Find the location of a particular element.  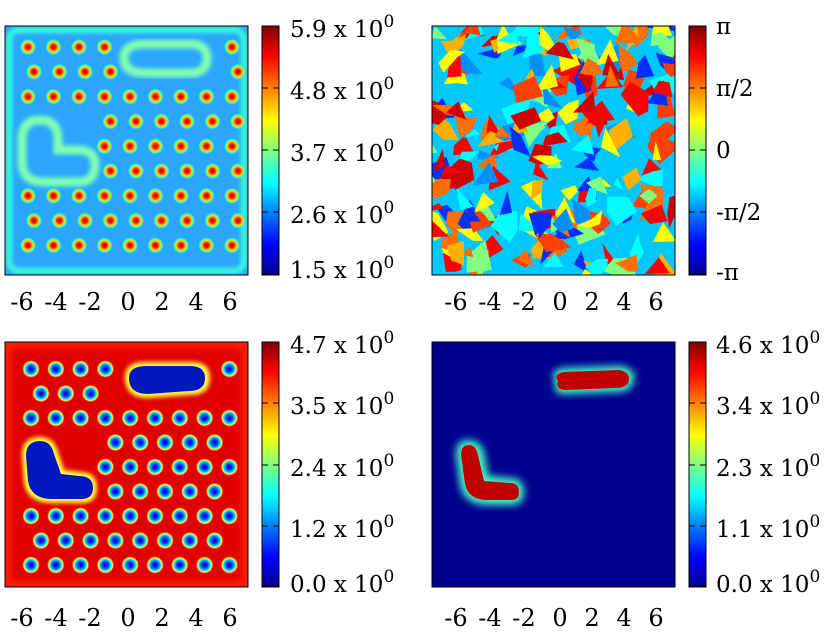

cb-tick-label: -π/2 is located at coordinates (738, 213).